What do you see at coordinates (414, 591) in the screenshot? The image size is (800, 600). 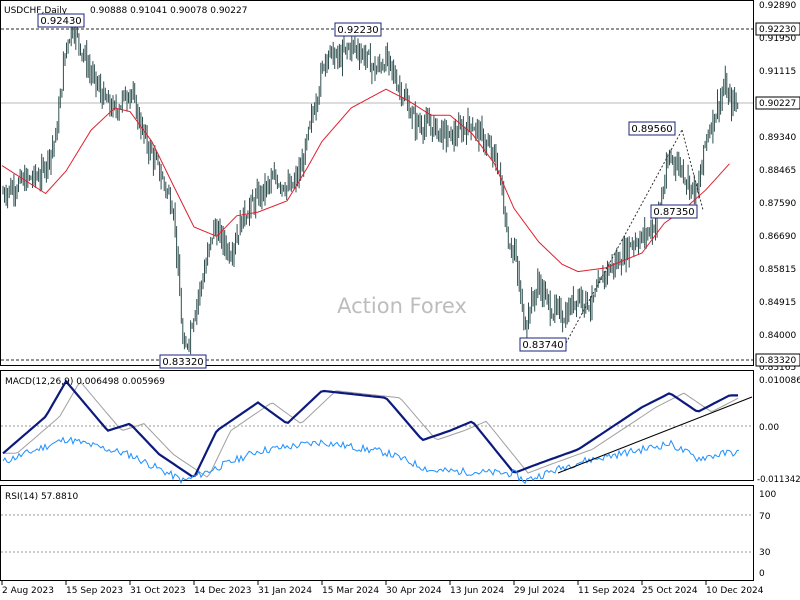 I see `date-tick-label: 30 Apr 2024` at bounding box center [414, 591].